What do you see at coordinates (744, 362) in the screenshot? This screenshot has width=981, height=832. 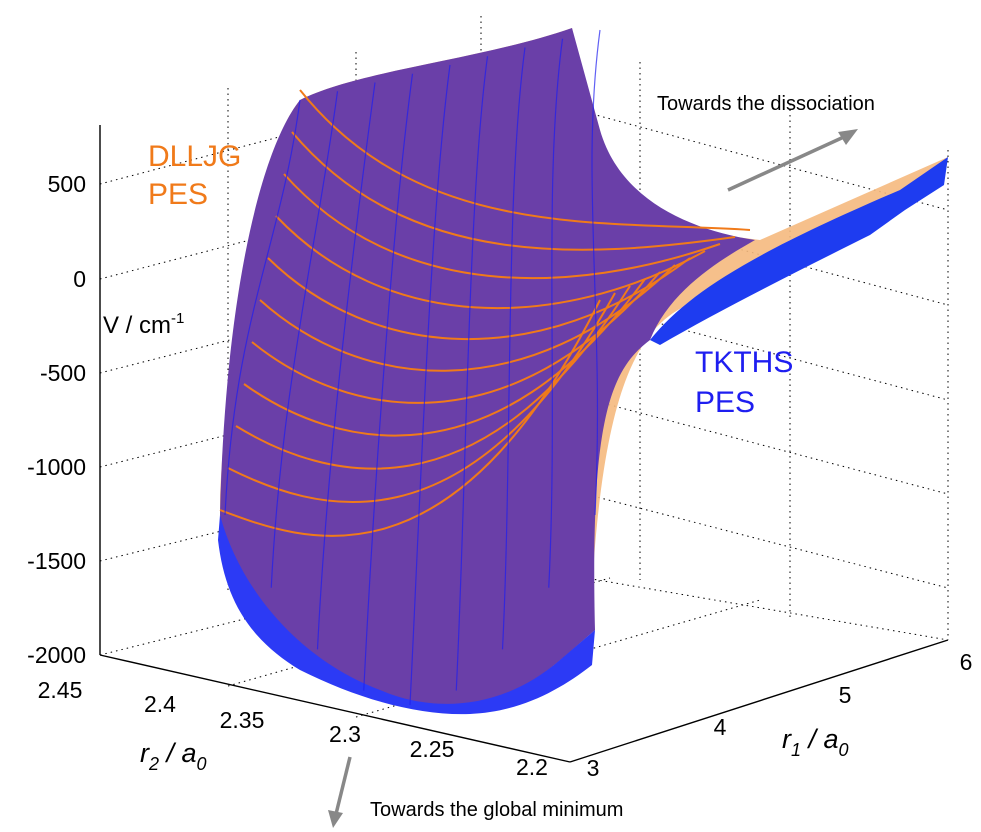 I see `legend-tkths-line1: TKTHS` at bounding box center [744, 362].